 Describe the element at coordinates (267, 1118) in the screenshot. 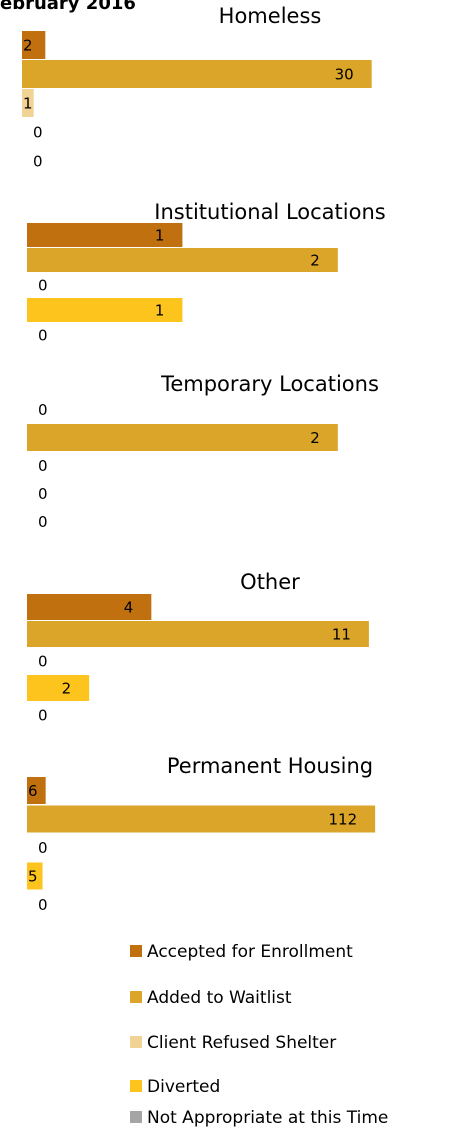

I see `legend-label: Not Appropriate at this Time` at that location.